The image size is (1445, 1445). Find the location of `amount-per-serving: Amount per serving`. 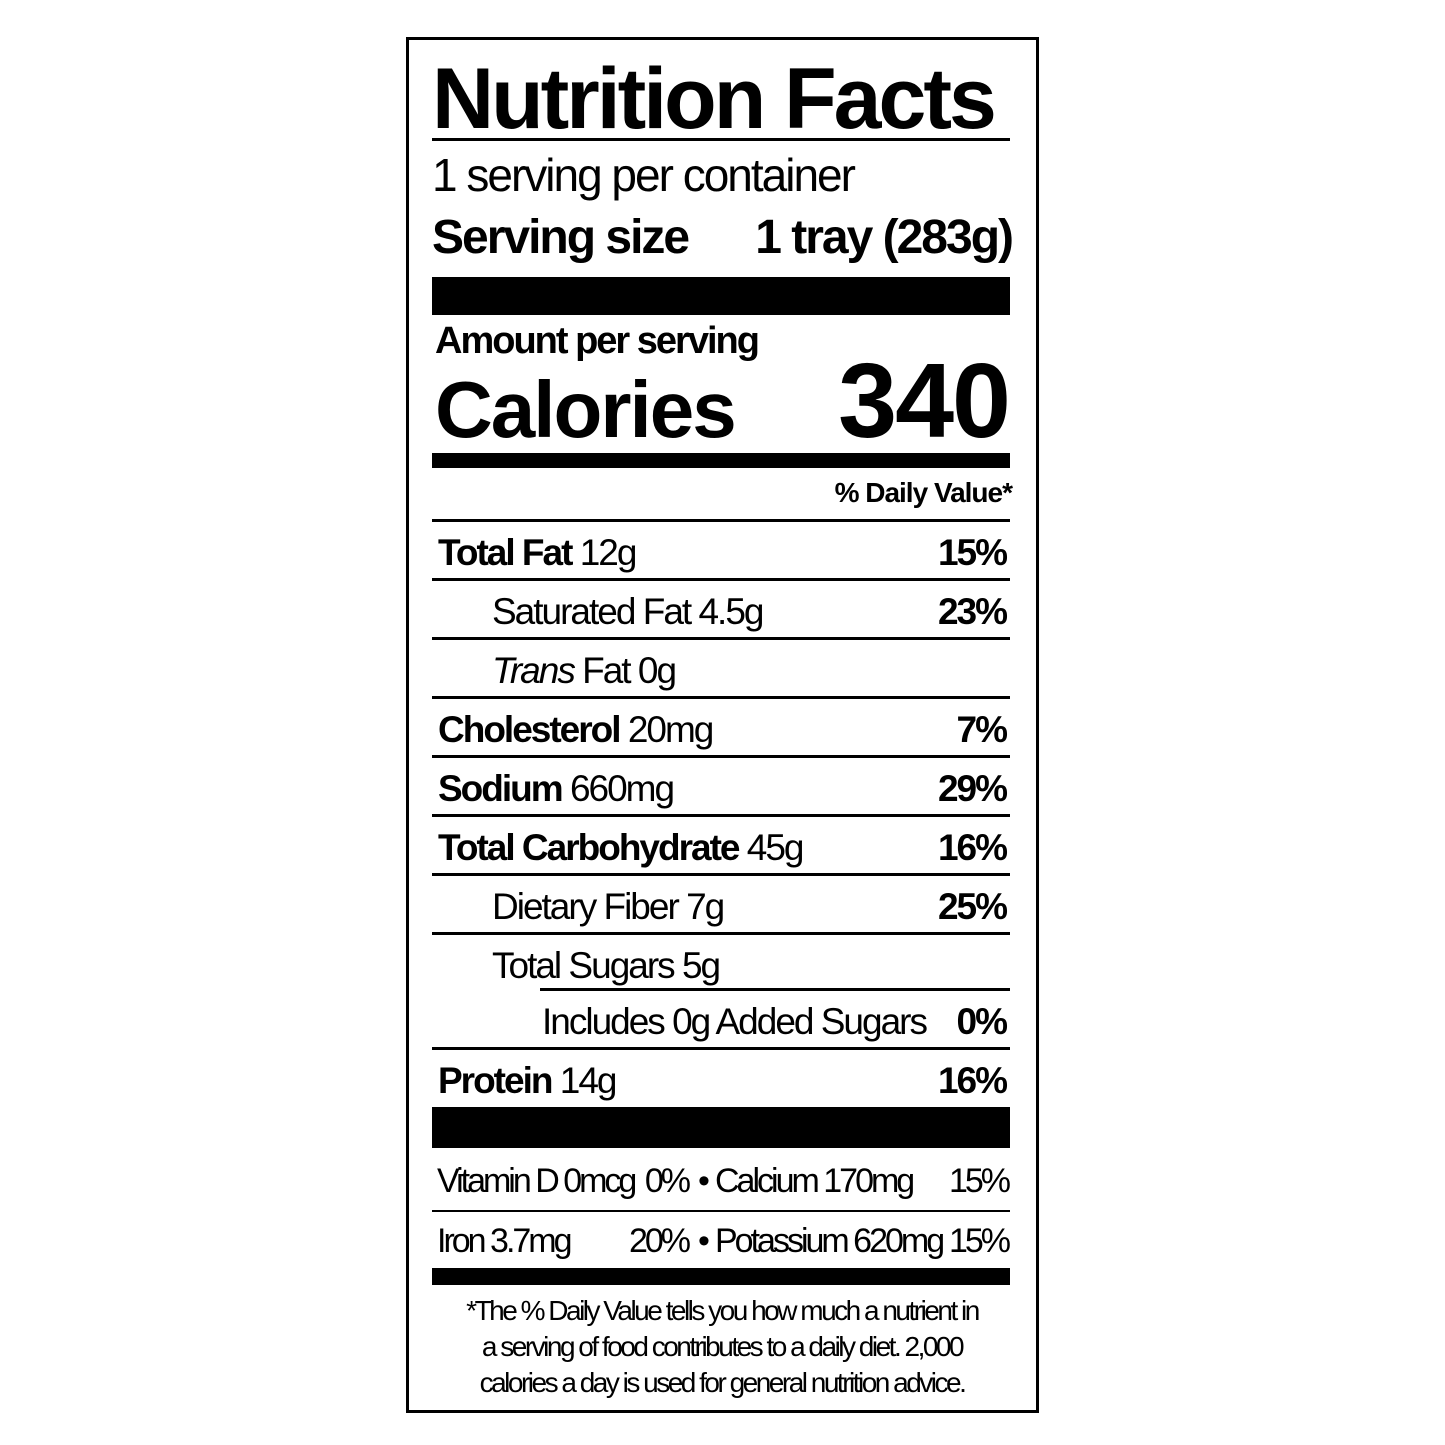

amount-per-serving: Amount per serving is located at coordinates (597, 341).